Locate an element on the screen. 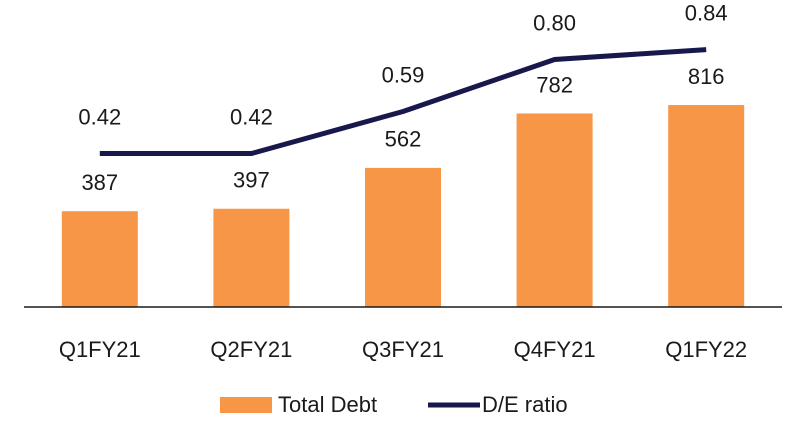 The width and height of the screenshot is (786, 421). data-label: 562 is located at coordinates (403, 139).